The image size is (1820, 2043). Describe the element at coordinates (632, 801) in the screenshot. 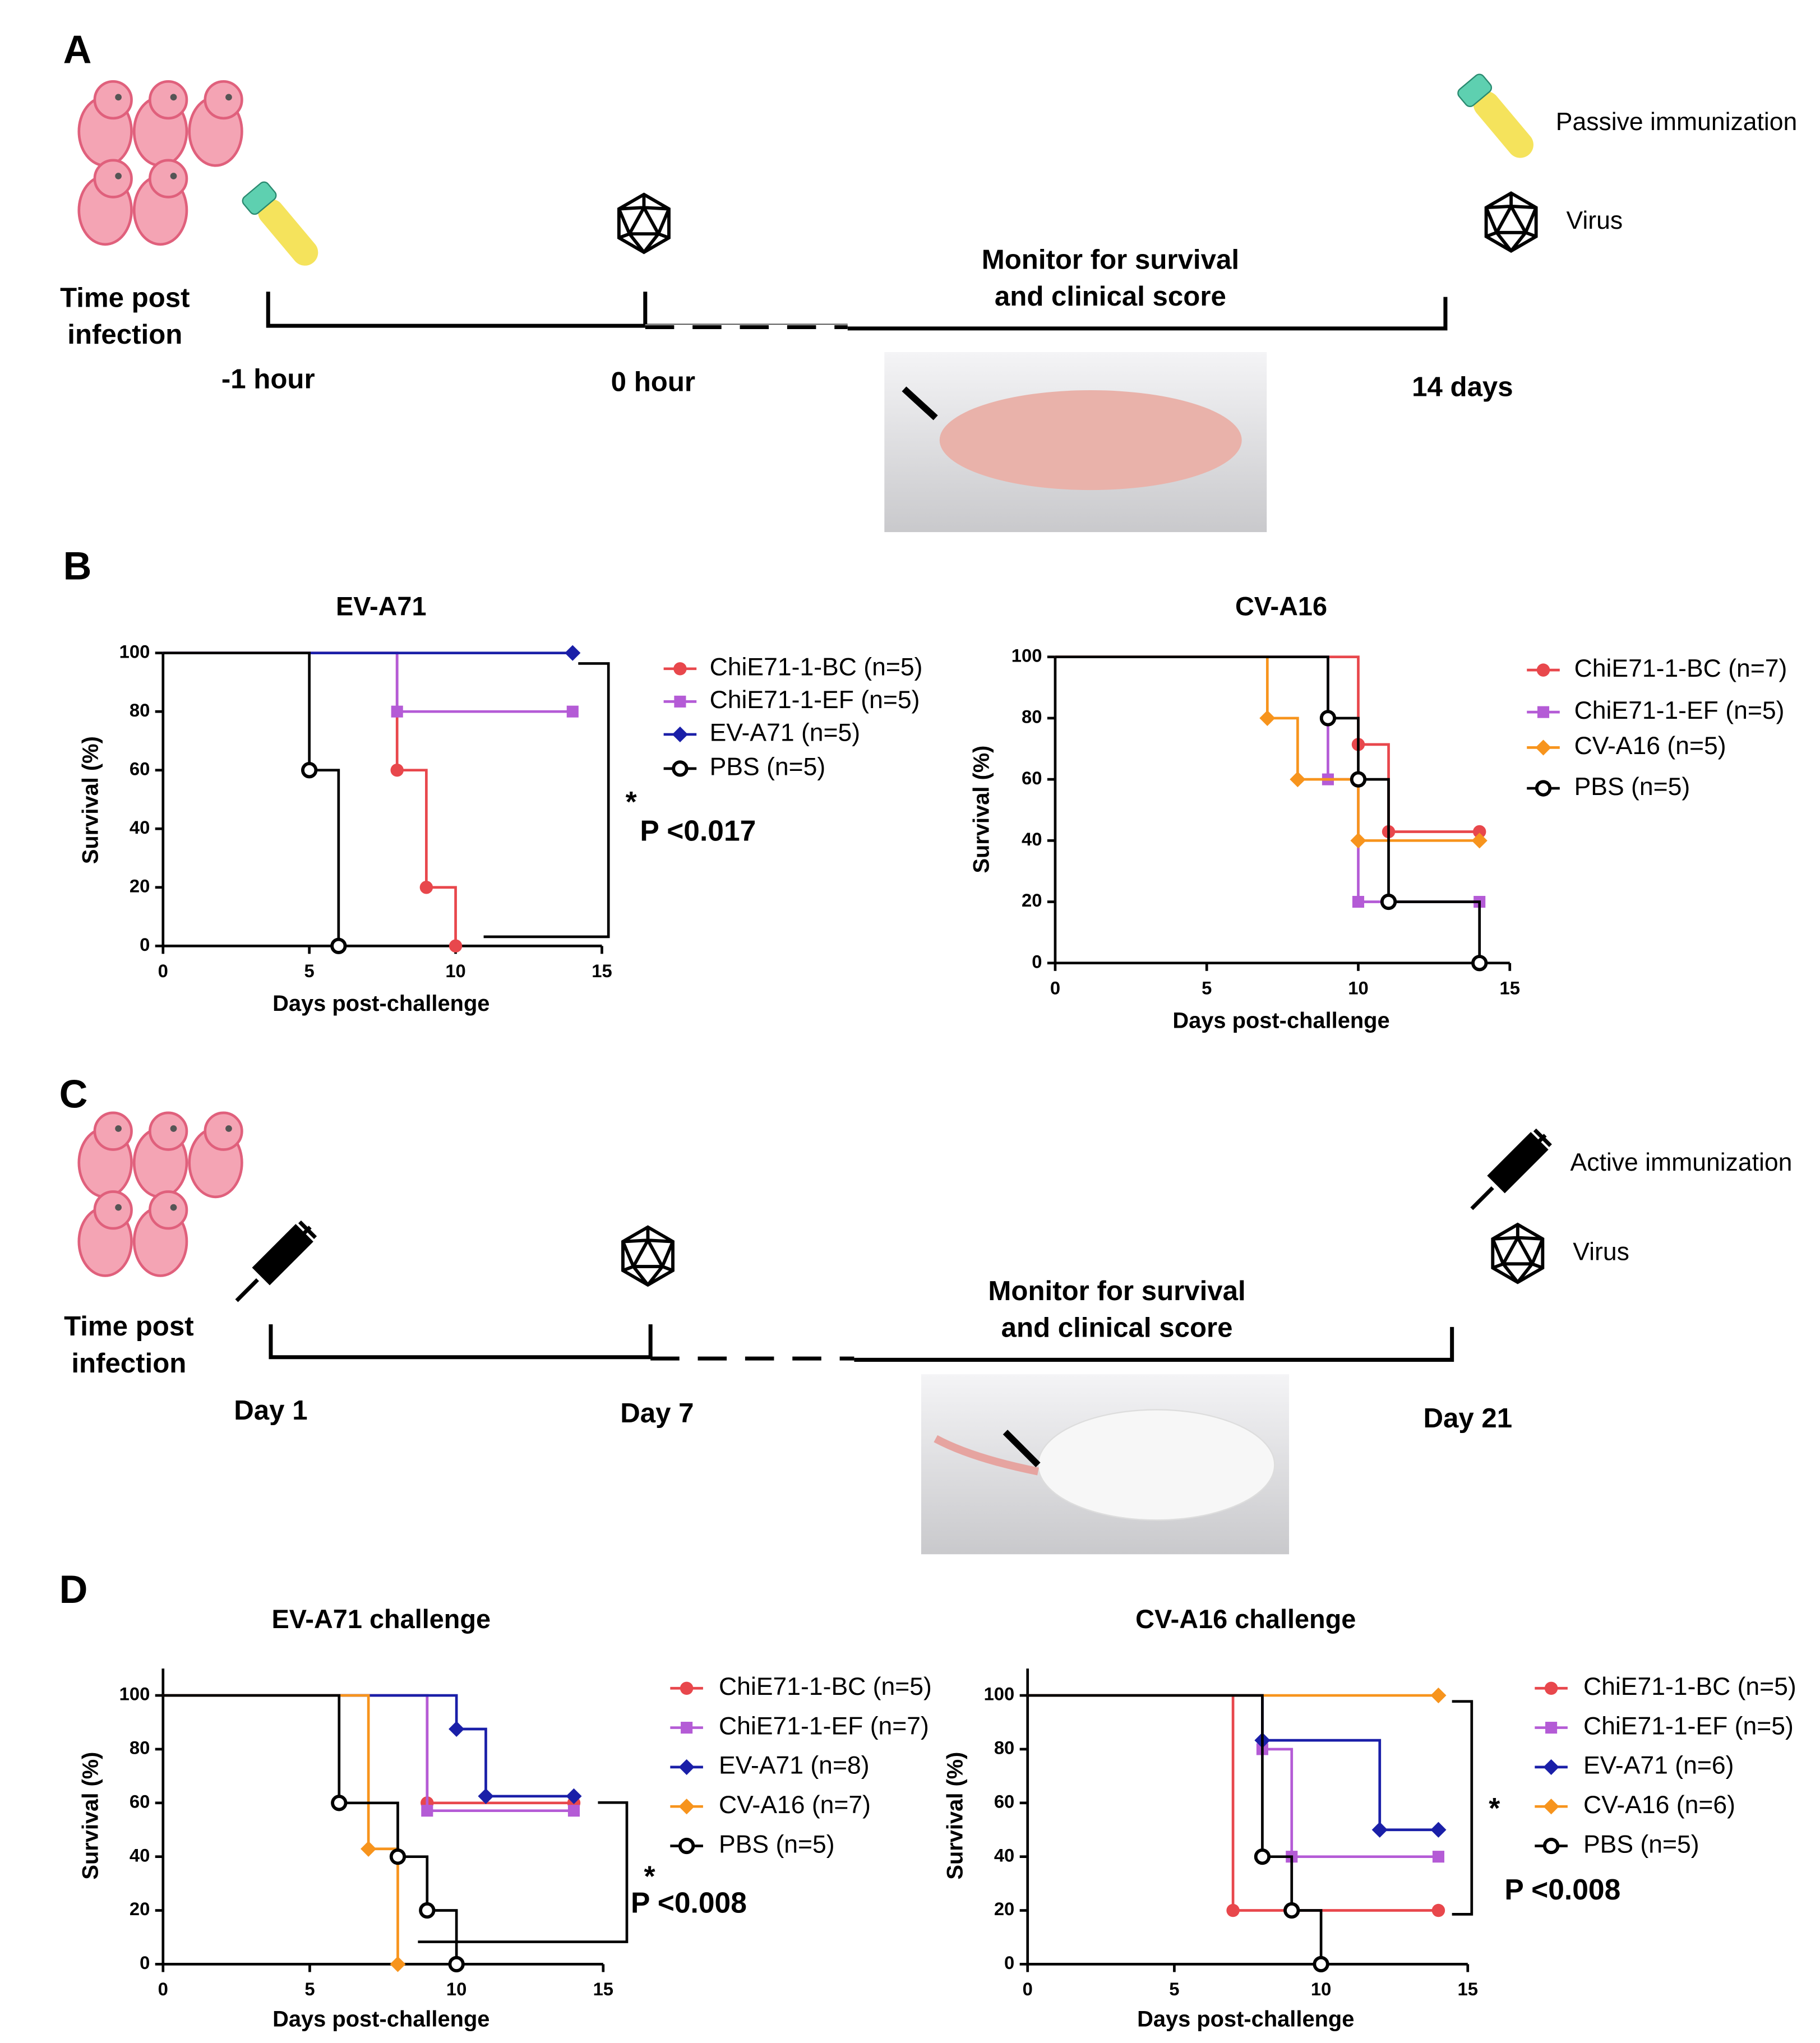

I see `annotation: *` at that location.